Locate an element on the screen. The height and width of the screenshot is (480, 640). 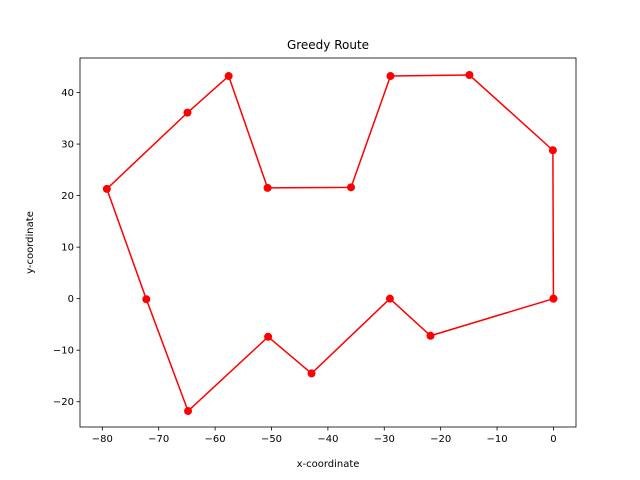
y-tick-label: 40 is located at coordinates (67, 93).